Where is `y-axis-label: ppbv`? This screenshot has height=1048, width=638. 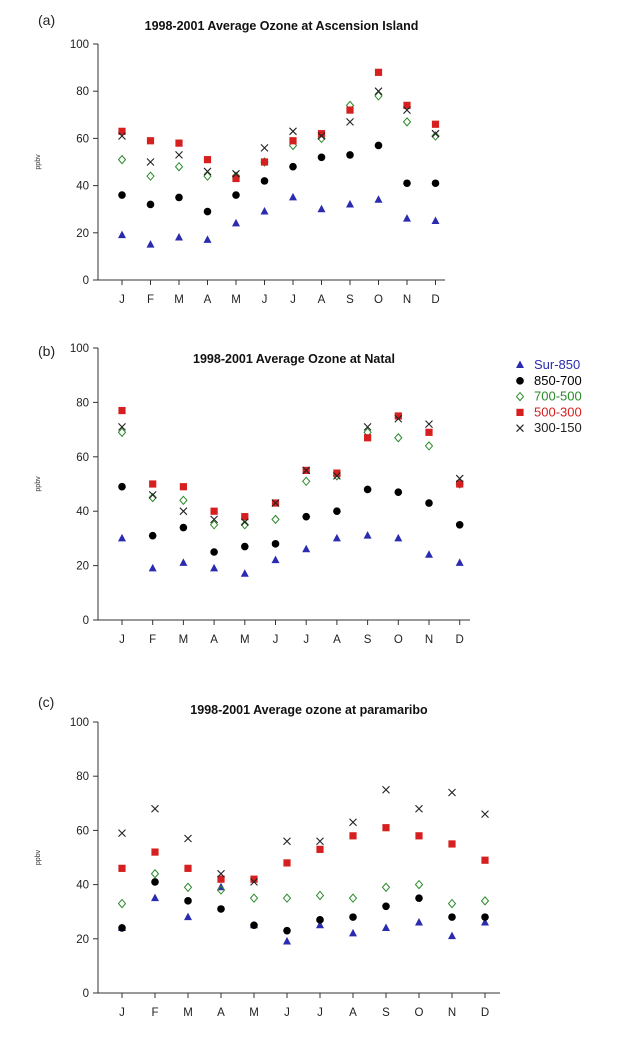 y-axis-label: ppbv is located at coordinates (38, 162).